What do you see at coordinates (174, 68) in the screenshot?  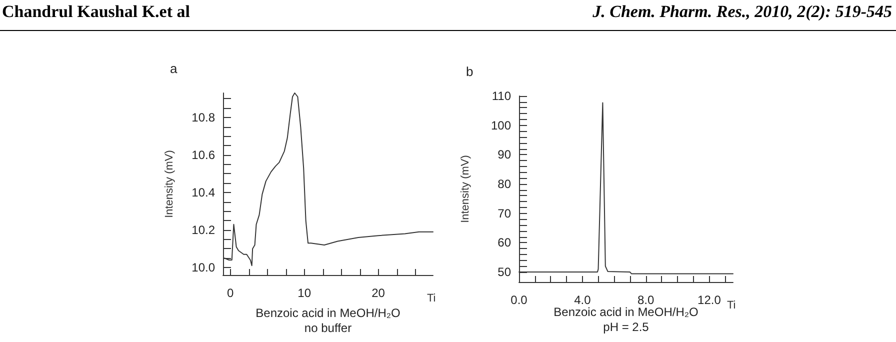 I see `chart-title: a` at bounding box center [174, 68].